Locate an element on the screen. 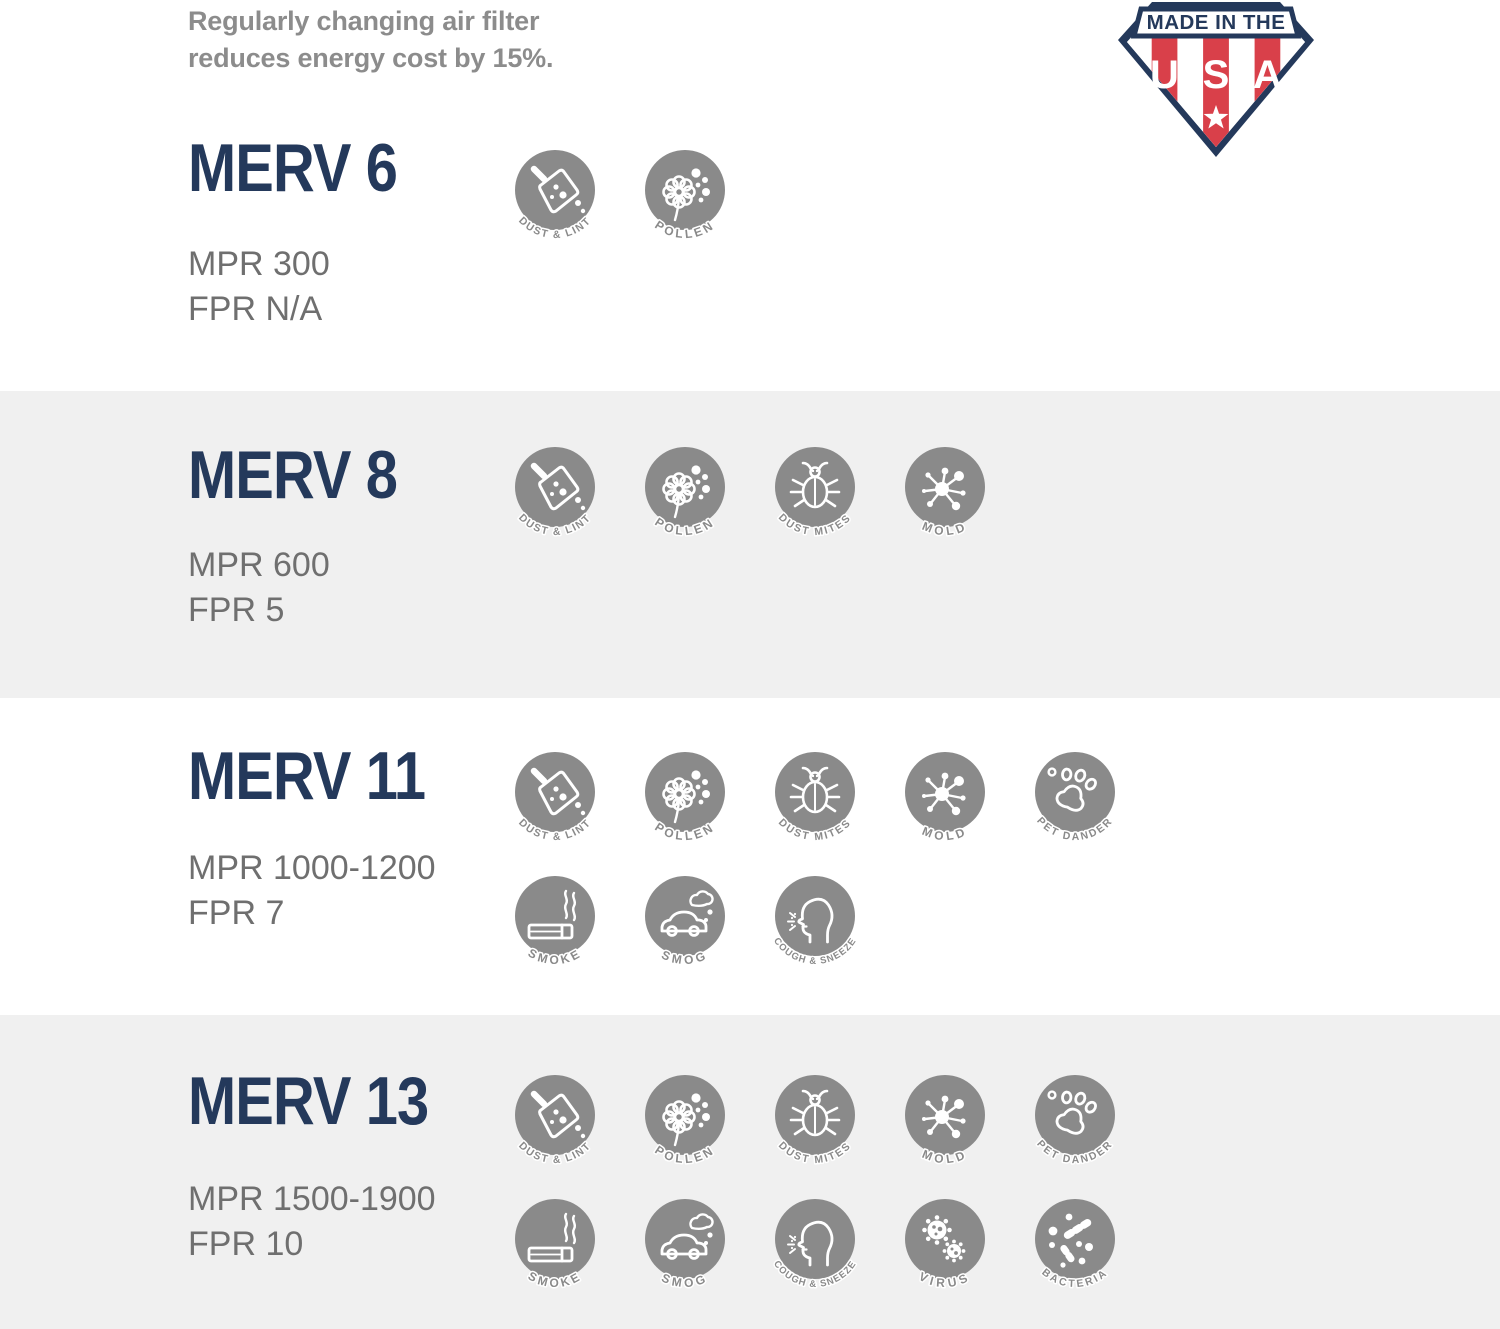  merv-13-heading: MERV 13 is located at coordinates (308, 1101).